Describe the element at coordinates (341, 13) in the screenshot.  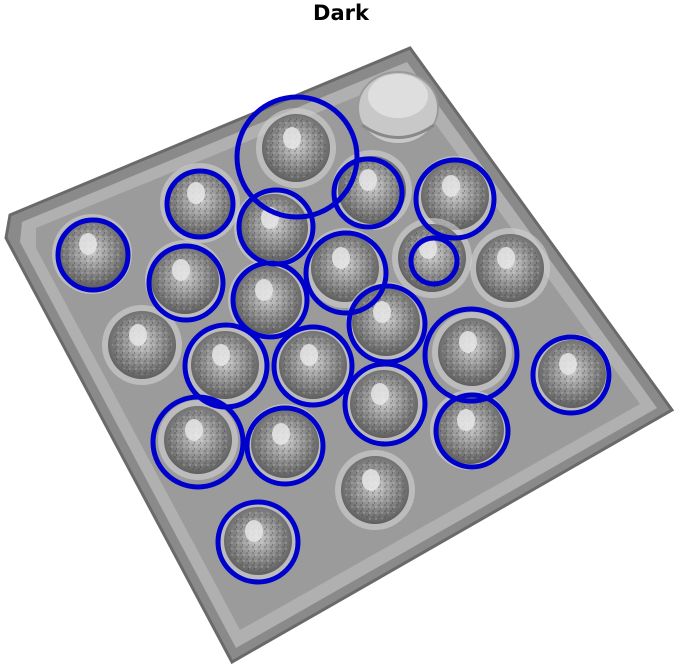
I see `figure-title: Dark` at that location.